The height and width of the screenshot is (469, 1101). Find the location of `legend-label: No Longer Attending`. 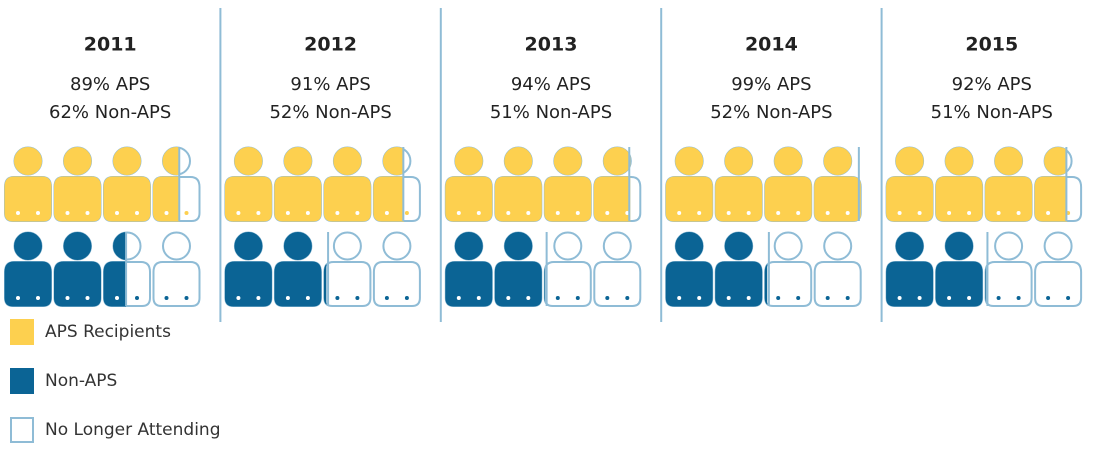

legend-label: No Longer Attending is located at coordinates (133, 430).